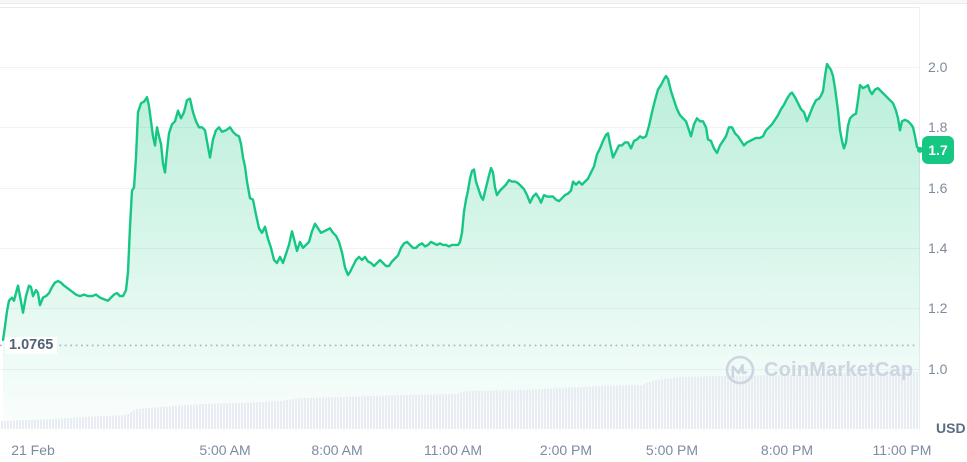  I want to click on watermark-text: CoinMarketCap, so click(839, 369).